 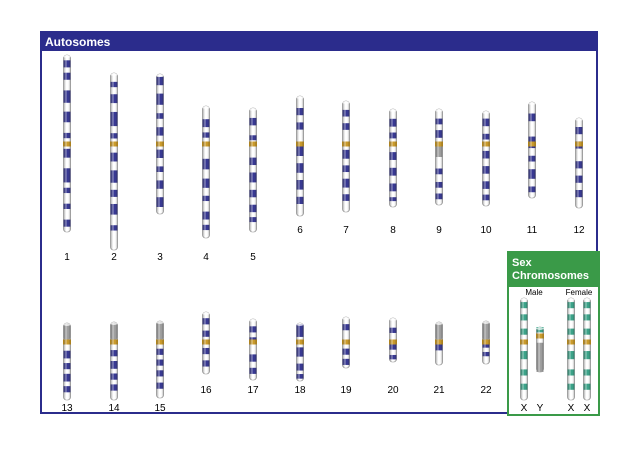 I want to click on chromosome-label: 14, so click(x=114, y=408).